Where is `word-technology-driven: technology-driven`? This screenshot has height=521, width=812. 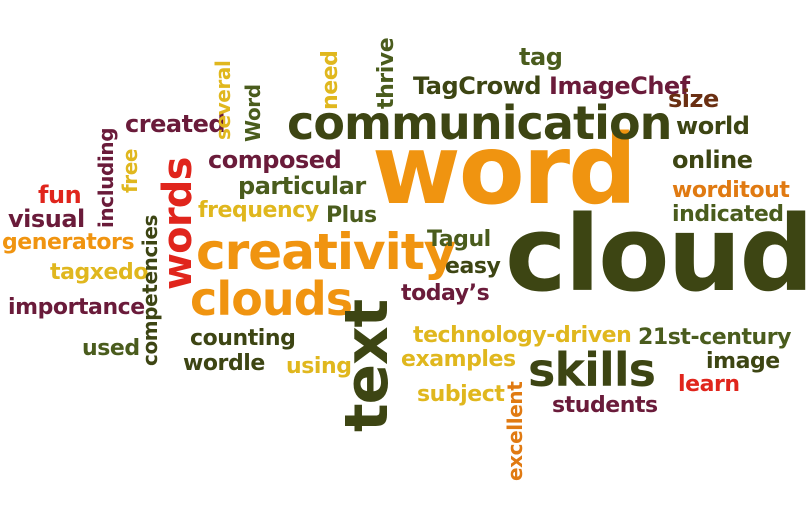
word-technology-driven: technology-driven is located at coordinates (522, 335).